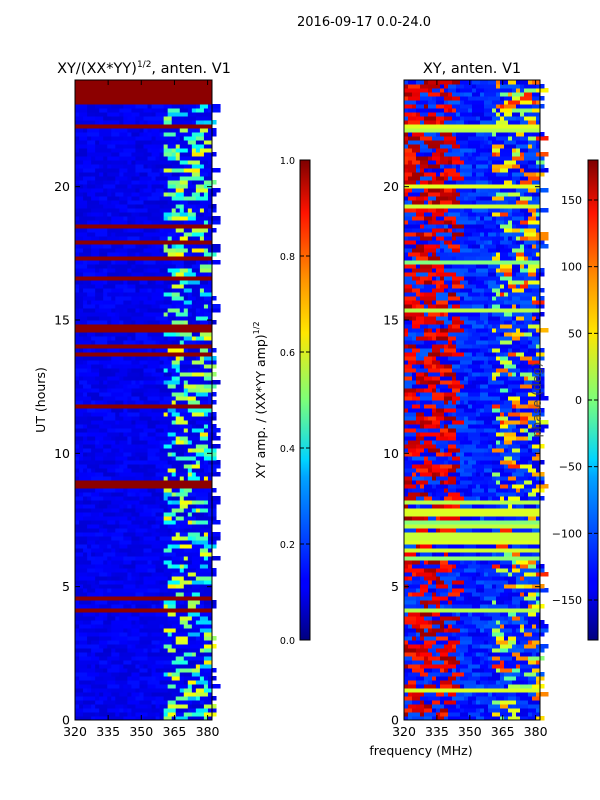 Image resolution: width=600 pixels, height=800 pixels. I want to click on x-tick-label: 365, so click(175, 731).